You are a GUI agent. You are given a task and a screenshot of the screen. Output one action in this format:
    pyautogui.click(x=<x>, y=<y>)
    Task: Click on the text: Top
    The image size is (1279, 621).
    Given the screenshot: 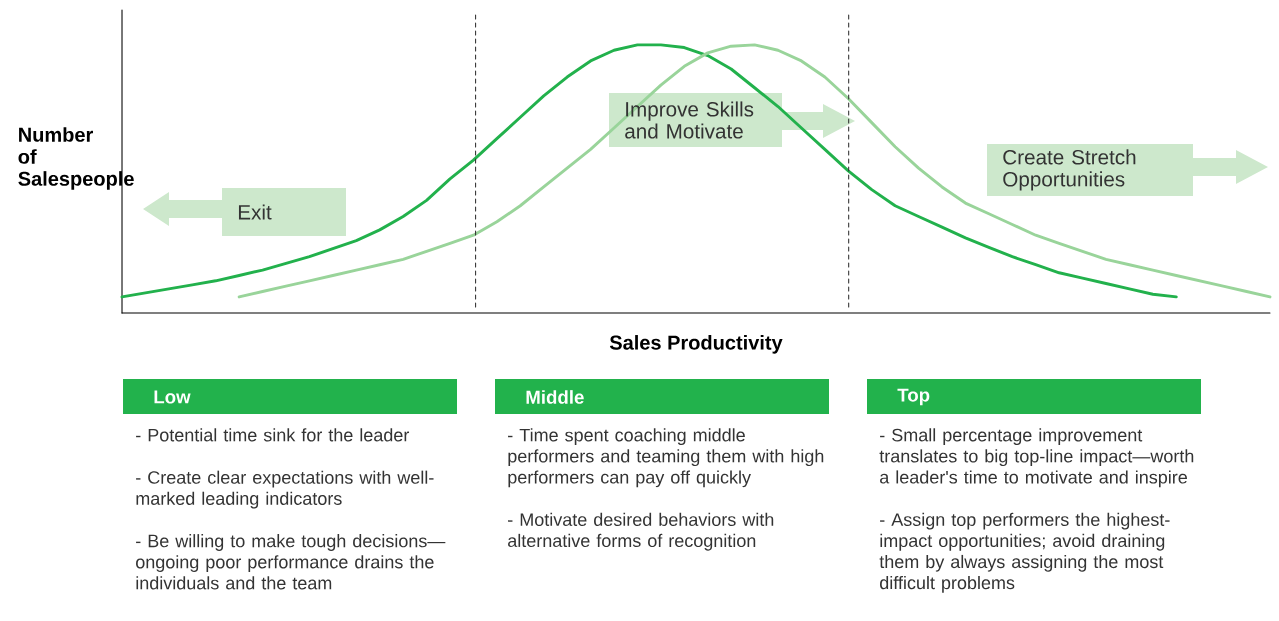 What is the action you would take?
    pyautogui.click(x=913, y=397)
    